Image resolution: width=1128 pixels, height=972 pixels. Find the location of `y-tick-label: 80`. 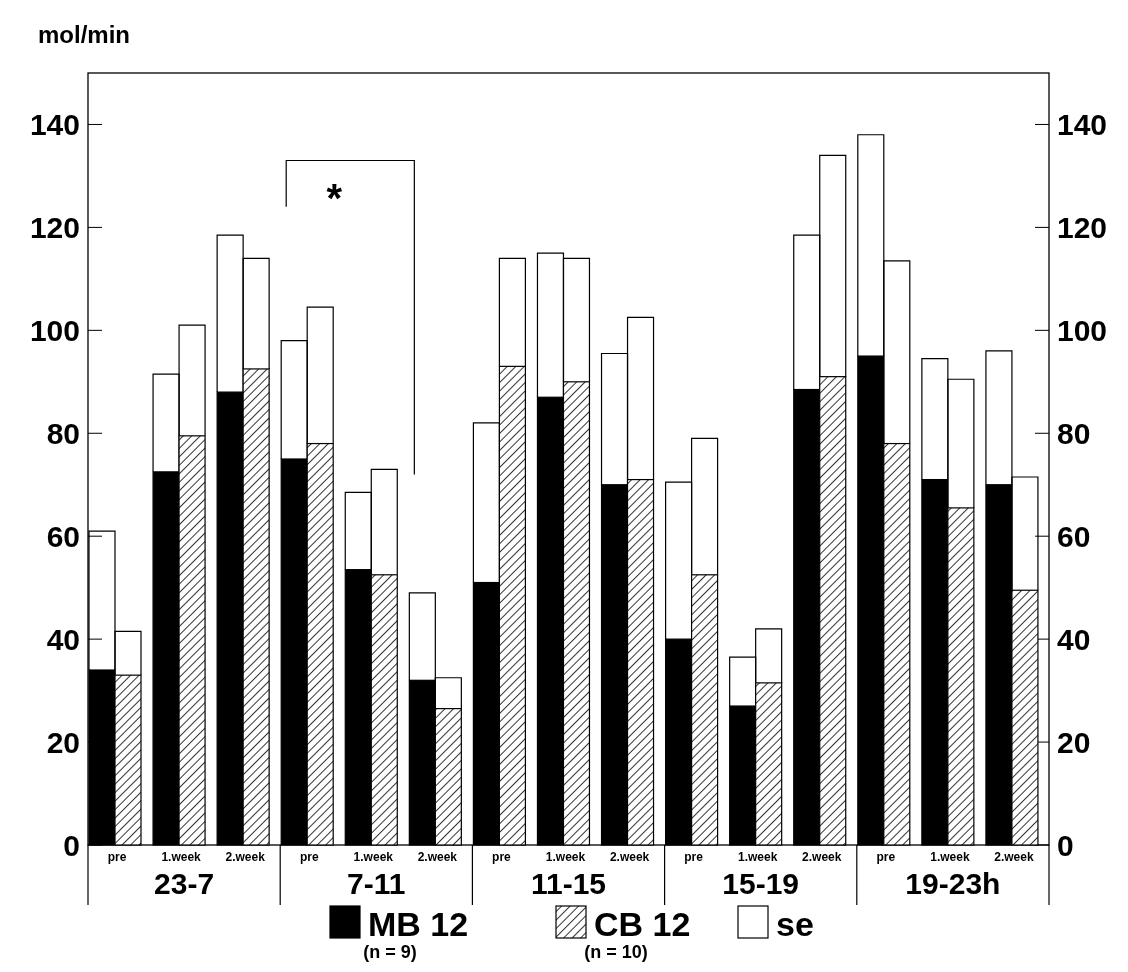

y-tick-label: 80 is located at coordinates (63, 433).